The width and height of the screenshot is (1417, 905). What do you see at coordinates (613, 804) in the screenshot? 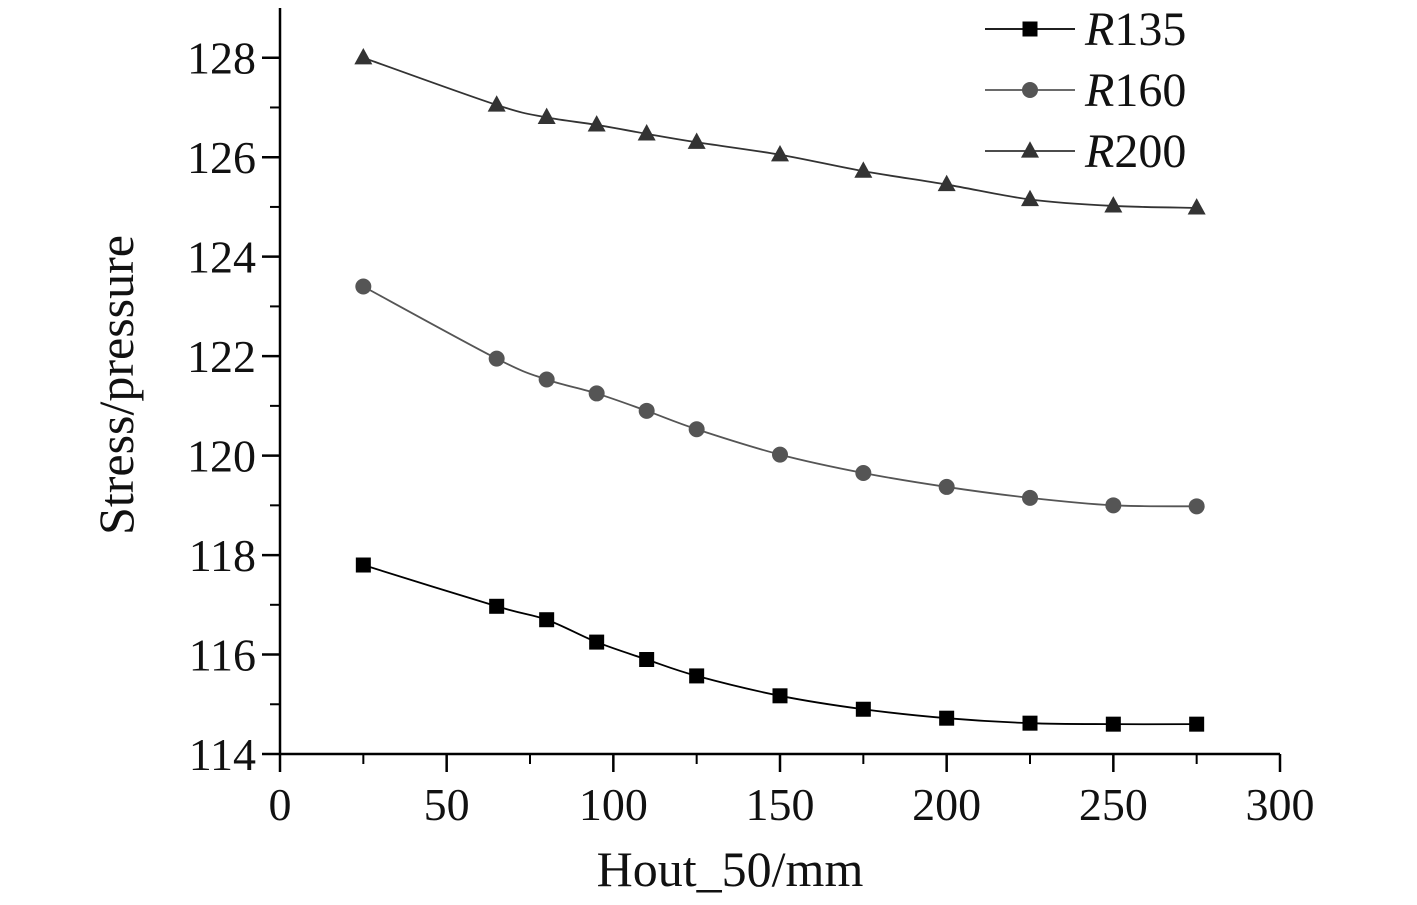
I see `x-tick-label: 100` at bounding box center [613, 804].